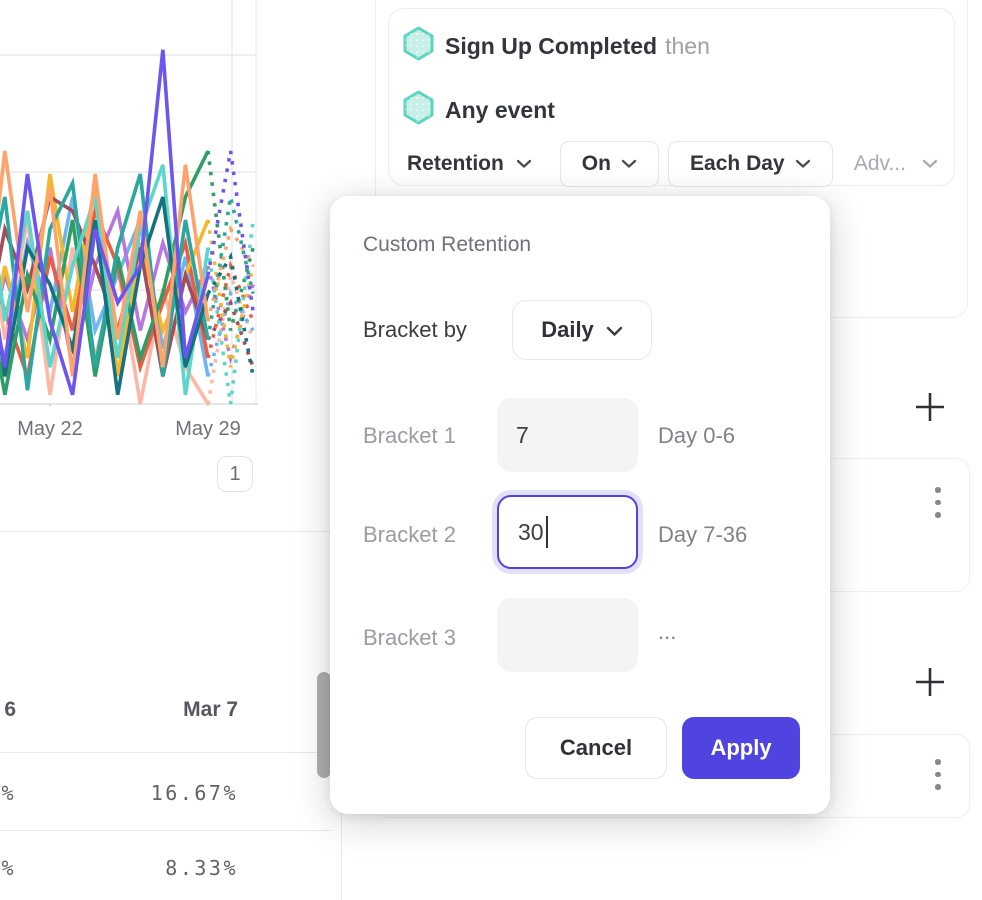  What do you see at coordinates (235, 474) in the screenshot?
I see `pagination-page-1-button: 1` at bounding box center [235, 474].